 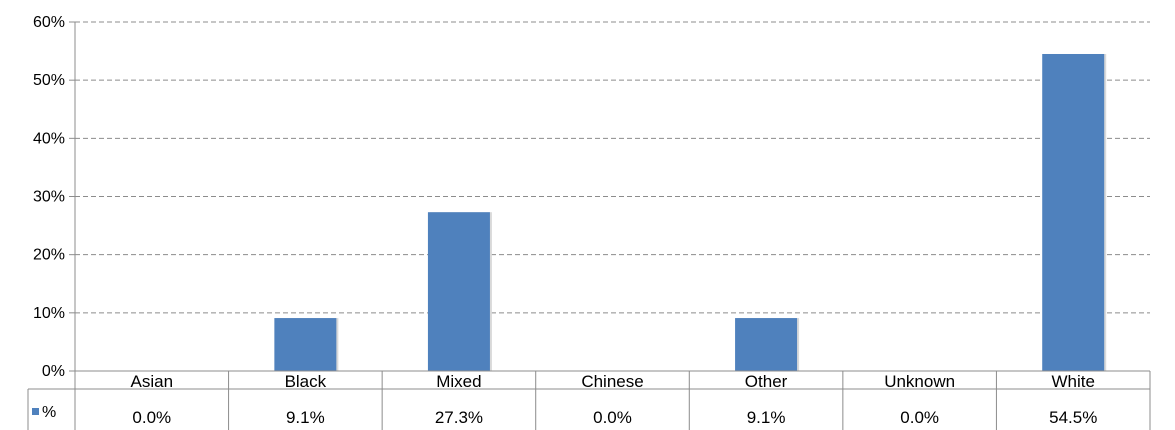 What do you see at coordinates (72, 196) in the screenshot?
I see `axes` at bounding box center [72, 196].